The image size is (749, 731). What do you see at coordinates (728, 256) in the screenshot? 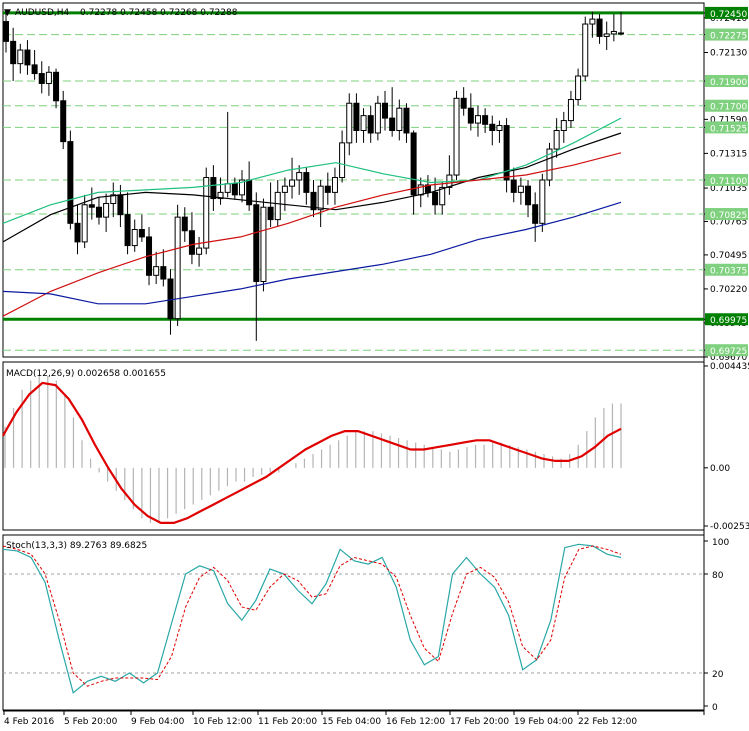
I see `price-tick-label: 0.70495` at bounding box center [728, 256].